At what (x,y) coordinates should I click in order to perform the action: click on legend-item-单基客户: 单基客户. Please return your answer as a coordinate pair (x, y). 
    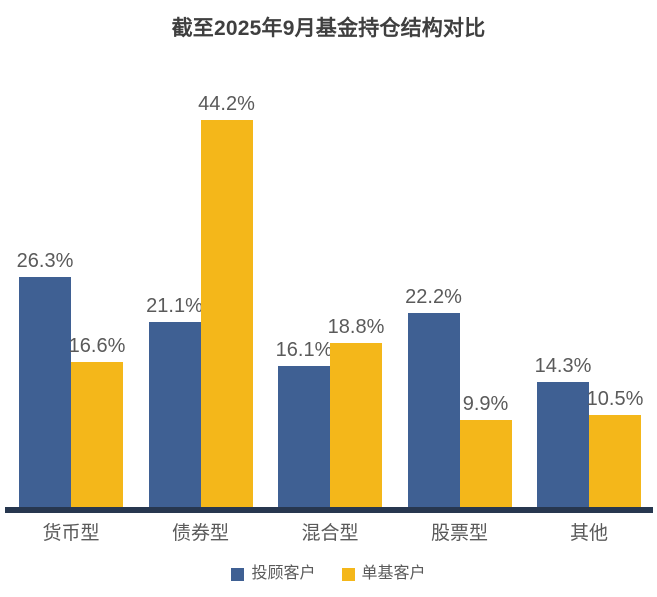
    Looking at the image, I should click on (383, 573).